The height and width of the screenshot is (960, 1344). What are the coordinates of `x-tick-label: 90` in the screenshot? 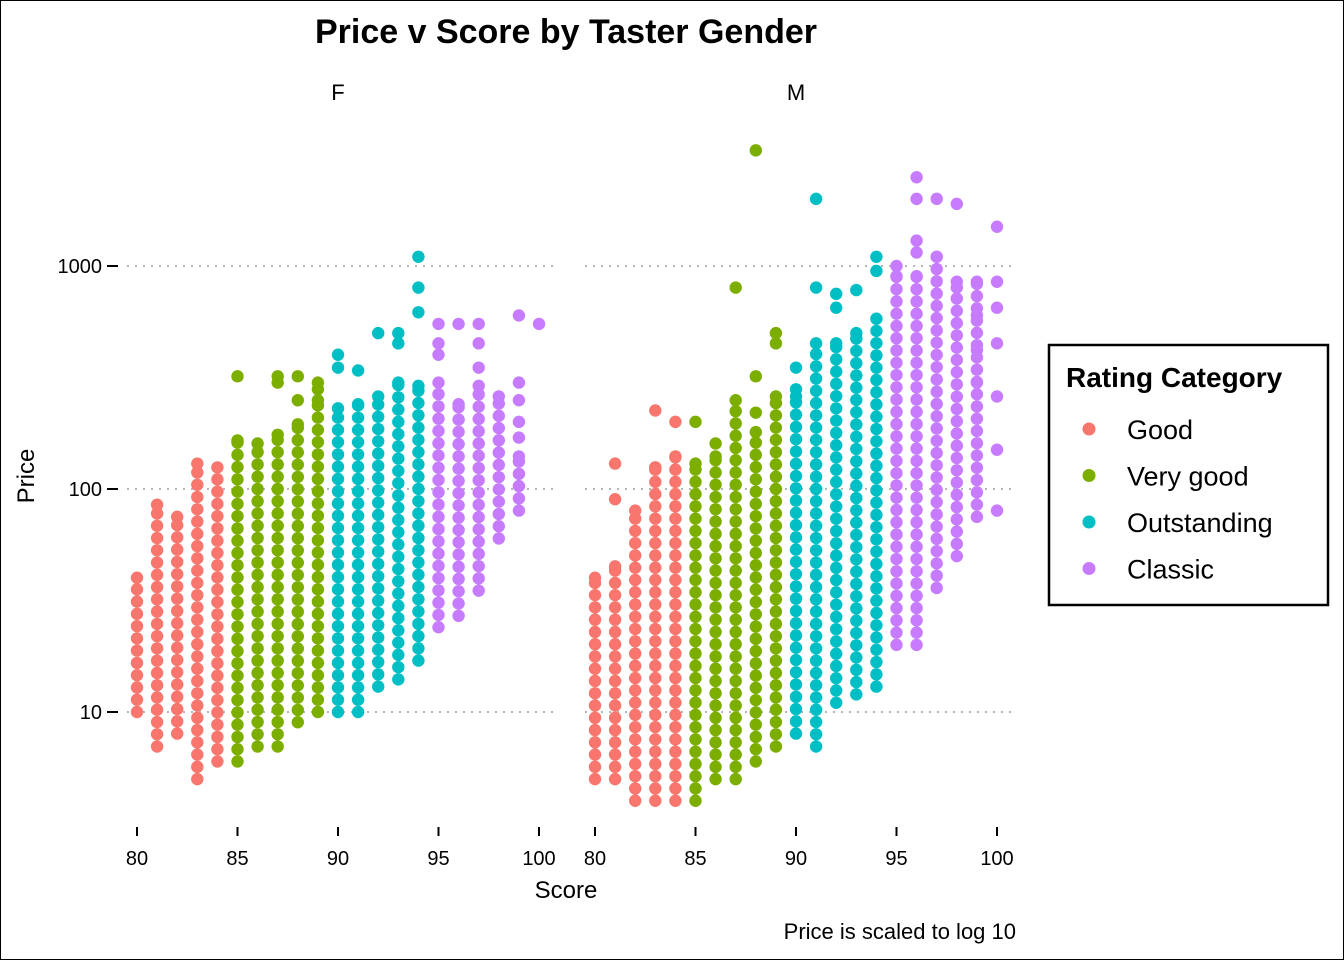 It's located at (796, 859).